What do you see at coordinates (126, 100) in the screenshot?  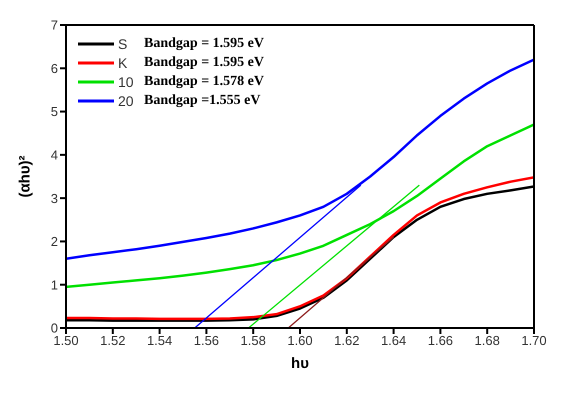 I see `legend-label: 20` at bounding box center [126, 100].